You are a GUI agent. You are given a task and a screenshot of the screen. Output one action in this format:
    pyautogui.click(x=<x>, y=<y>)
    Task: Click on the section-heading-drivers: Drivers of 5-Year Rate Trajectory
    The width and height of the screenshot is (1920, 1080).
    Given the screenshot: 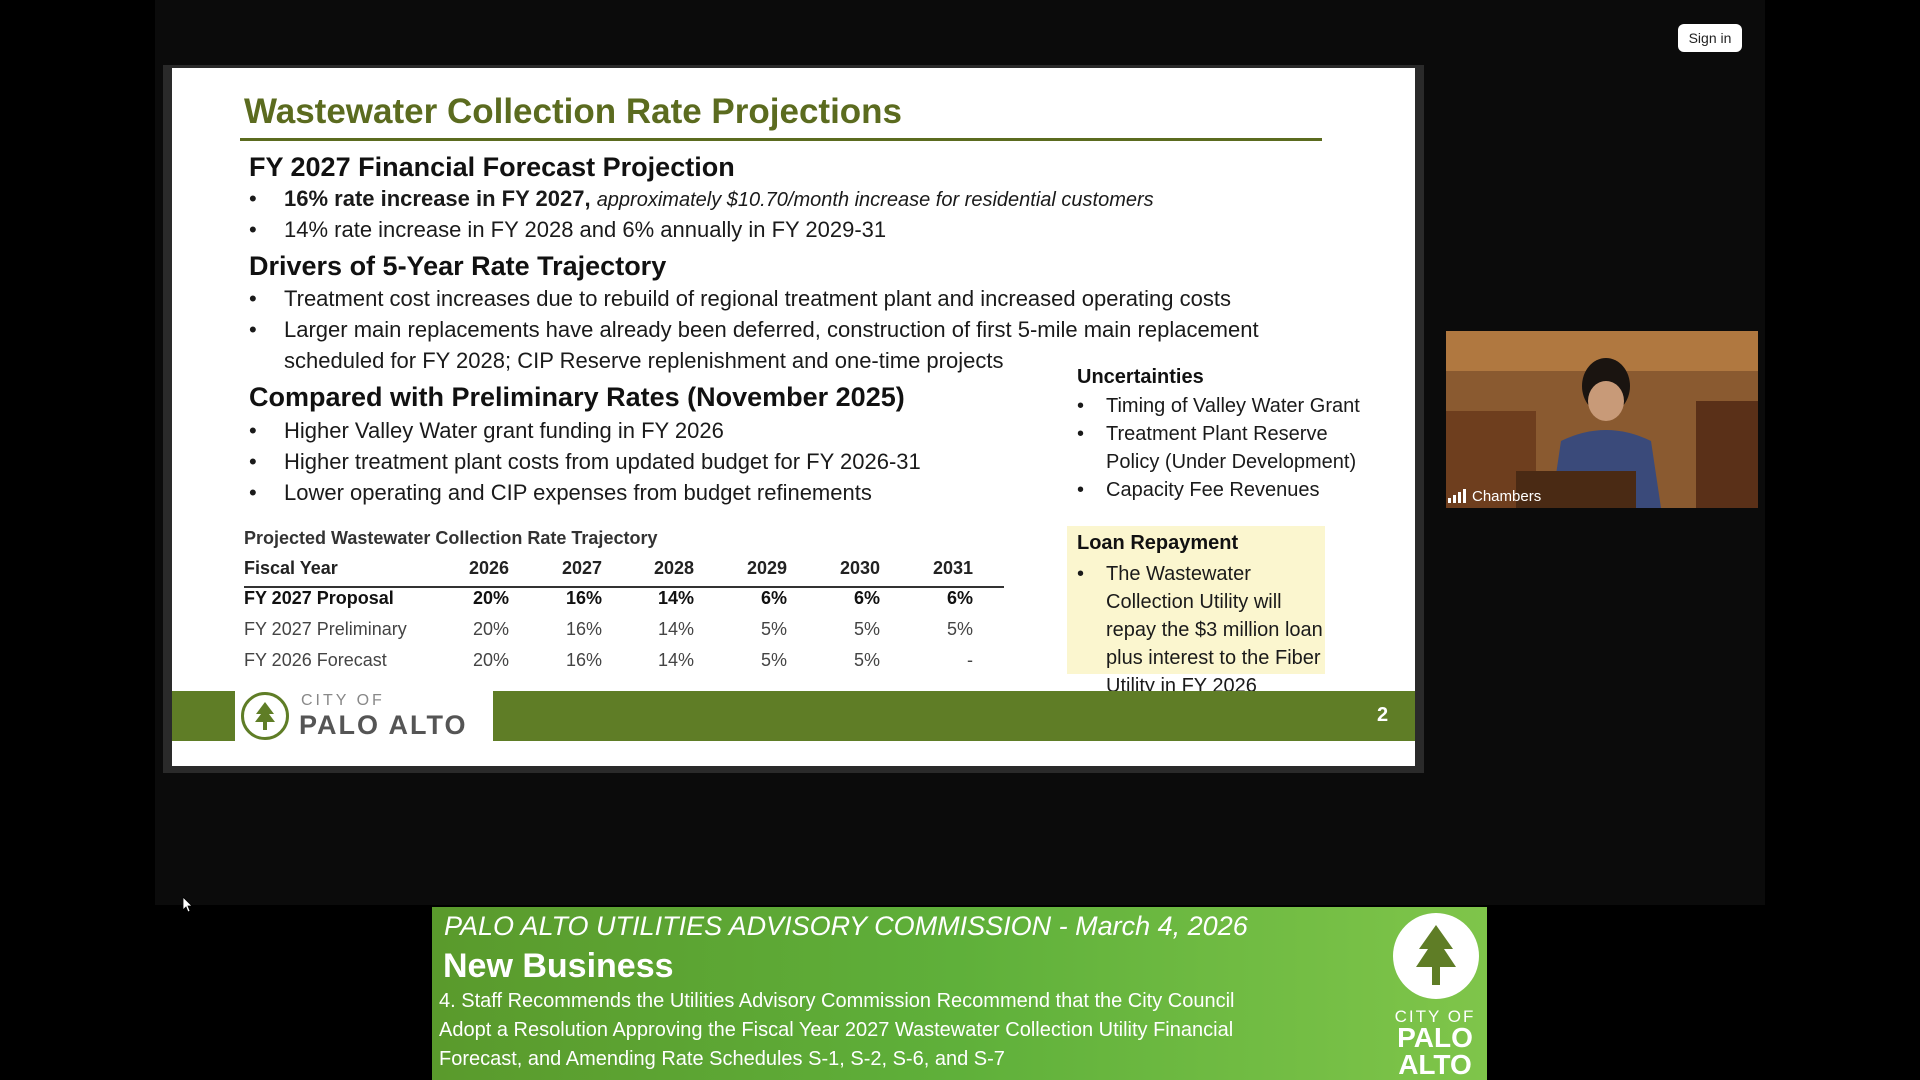 What is the action you would take?
    pyautogui.click(x=458, y=266)
    